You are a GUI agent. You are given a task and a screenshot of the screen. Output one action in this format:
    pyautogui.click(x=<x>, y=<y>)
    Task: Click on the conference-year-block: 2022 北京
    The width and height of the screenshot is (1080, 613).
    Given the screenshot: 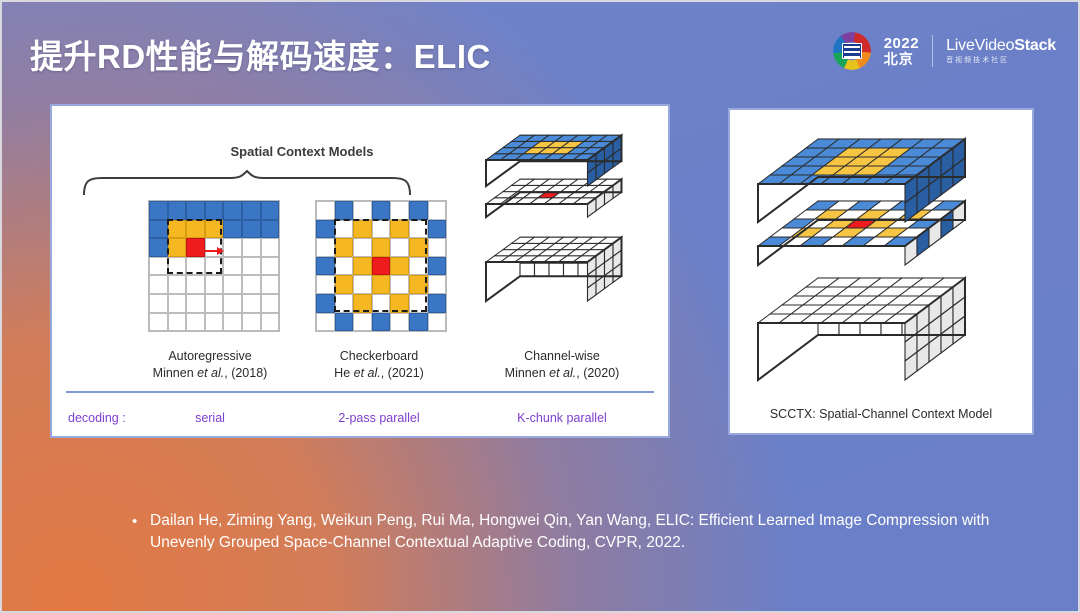 What is the action you would take?
    pyautogui.click(x=901, y=51)
    